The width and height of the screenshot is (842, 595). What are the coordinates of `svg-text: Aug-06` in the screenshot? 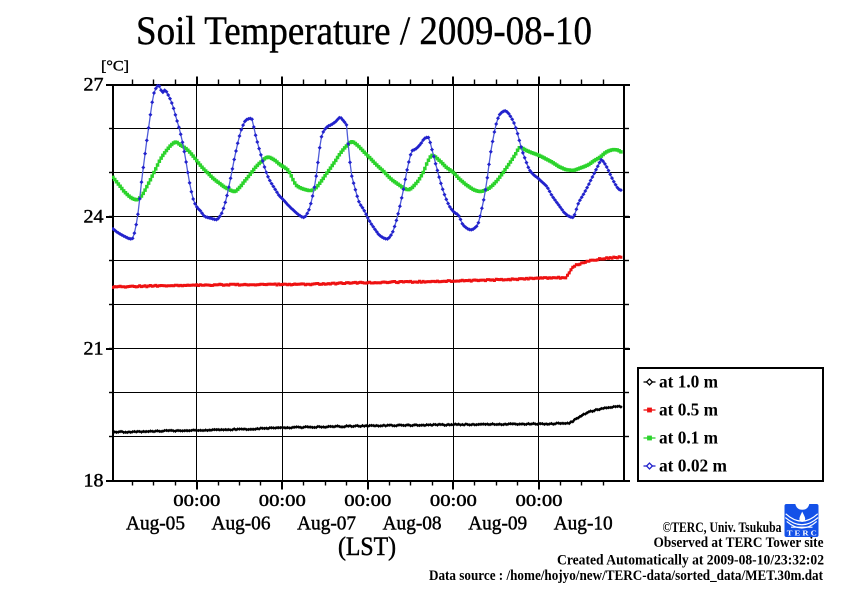 It's located at (241, 524).